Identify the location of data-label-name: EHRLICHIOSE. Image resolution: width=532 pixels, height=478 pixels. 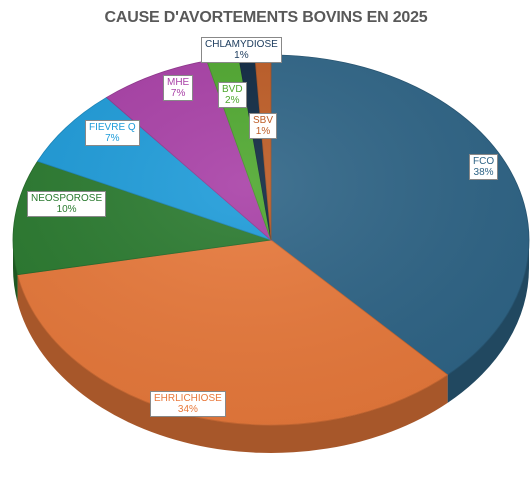
(188, 398).